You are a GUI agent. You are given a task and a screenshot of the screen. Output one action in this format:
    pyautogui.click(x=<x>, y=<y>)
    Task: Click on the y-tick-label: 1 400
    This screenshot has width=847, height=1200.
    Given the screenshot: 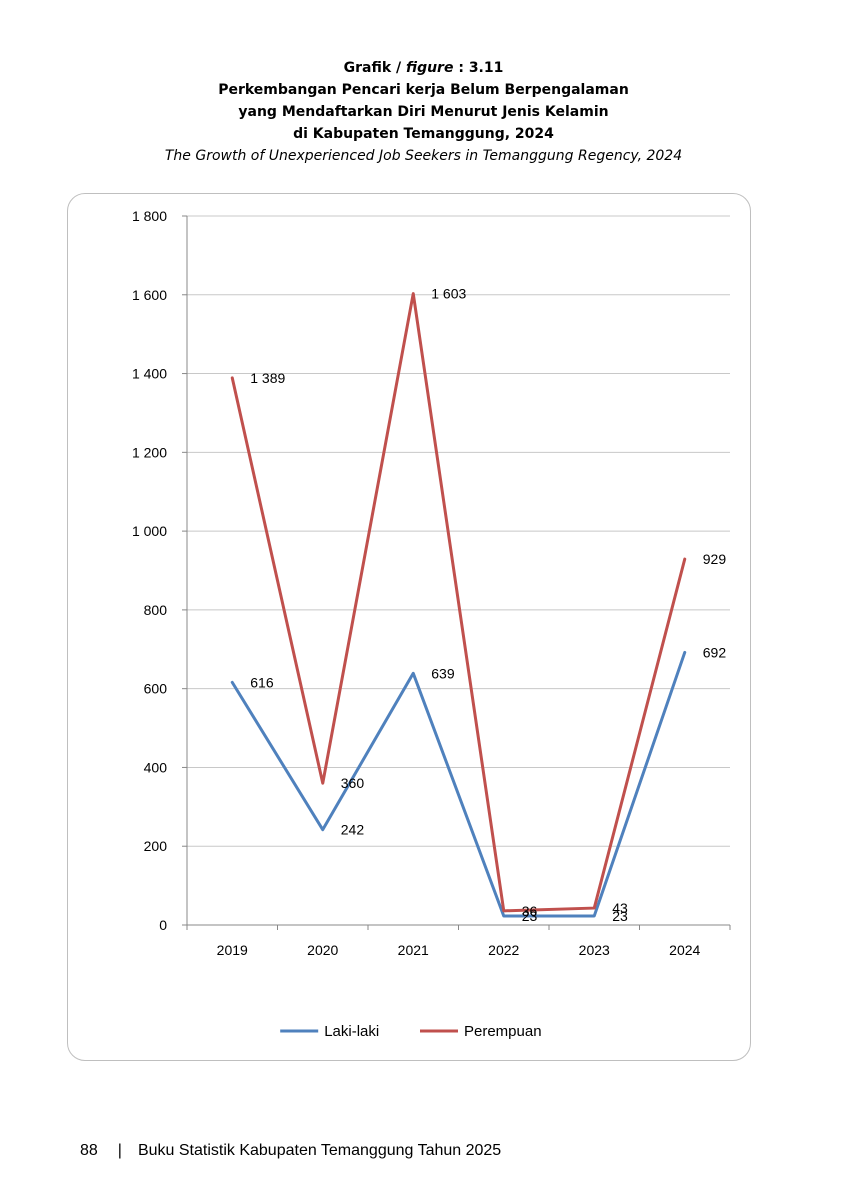 What is the action you would take?
    pyautogui.click(x=149, y=374)
    